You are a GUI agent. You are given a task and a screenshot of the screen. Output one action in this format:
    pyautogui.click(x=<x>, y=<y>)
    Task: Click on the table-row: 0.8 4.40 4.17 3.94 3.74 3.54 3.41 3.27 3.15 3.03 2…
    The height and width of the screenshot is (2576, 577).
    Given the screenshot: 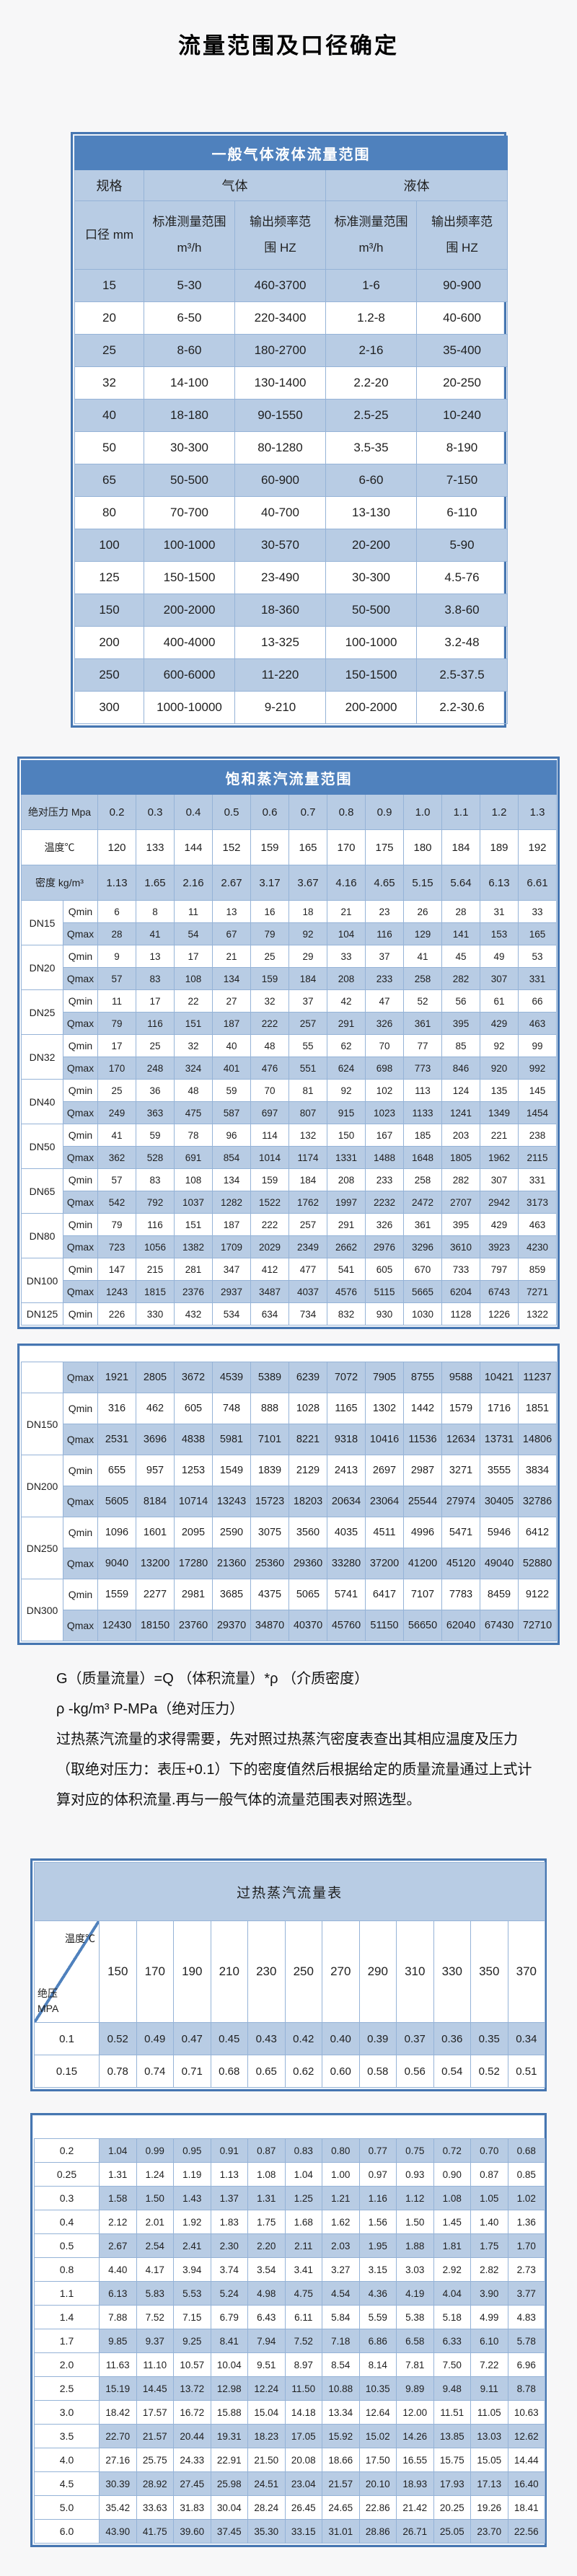 What is the action you would take?
    pyautogui.click(x=289, y=2269)
    